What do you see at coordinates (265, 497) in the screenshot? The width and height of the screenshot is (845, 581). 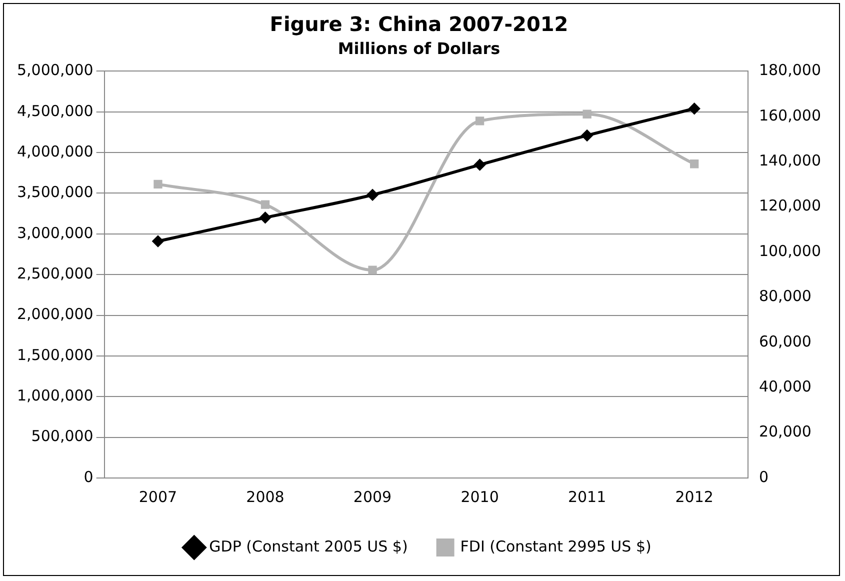 I see `x-tick-label: 2008` at bounding box center [265, 497].